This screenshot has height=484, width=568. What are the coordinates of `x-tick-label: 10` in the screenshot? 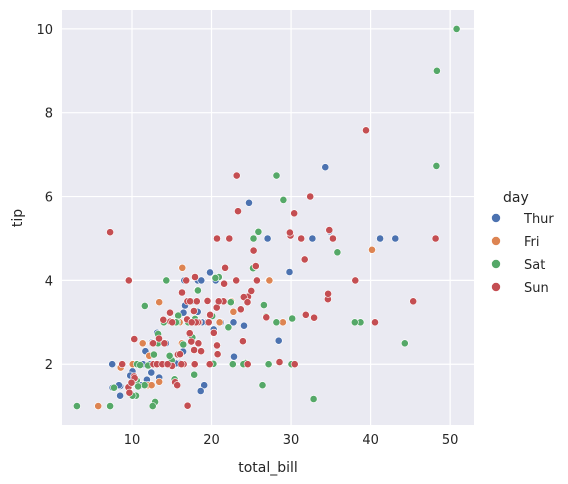 It's located at (132, 440).